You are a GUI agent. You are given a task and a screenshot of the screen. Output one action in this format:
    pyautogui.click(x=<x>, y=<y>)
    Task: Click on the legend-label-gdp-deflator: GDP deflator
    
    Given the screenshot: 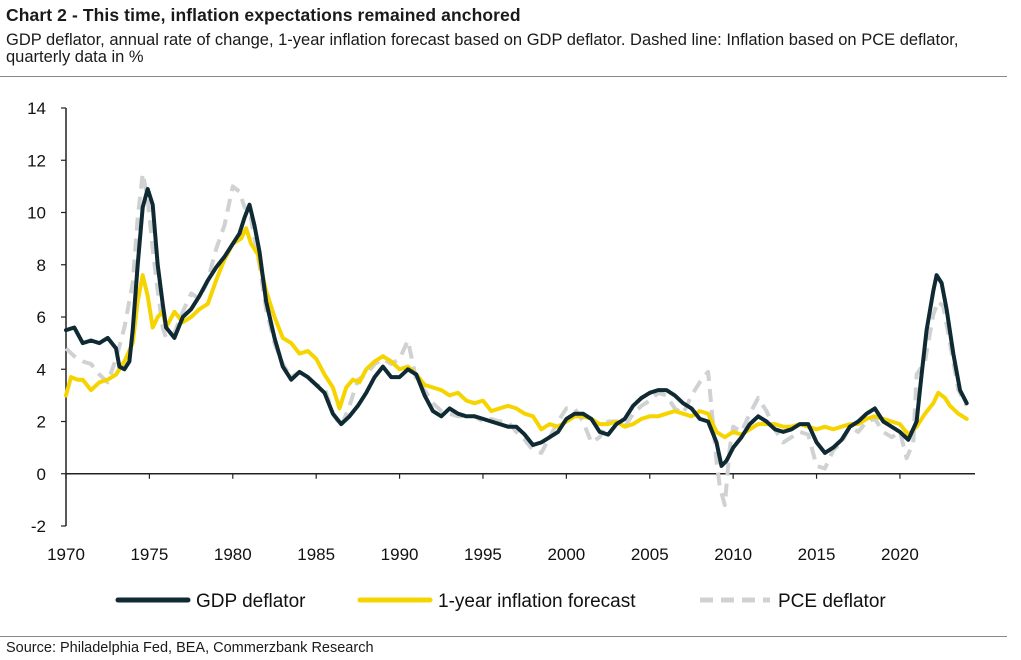 What is the action you would take?
    pyautogui.click(x=251, y=601)
    